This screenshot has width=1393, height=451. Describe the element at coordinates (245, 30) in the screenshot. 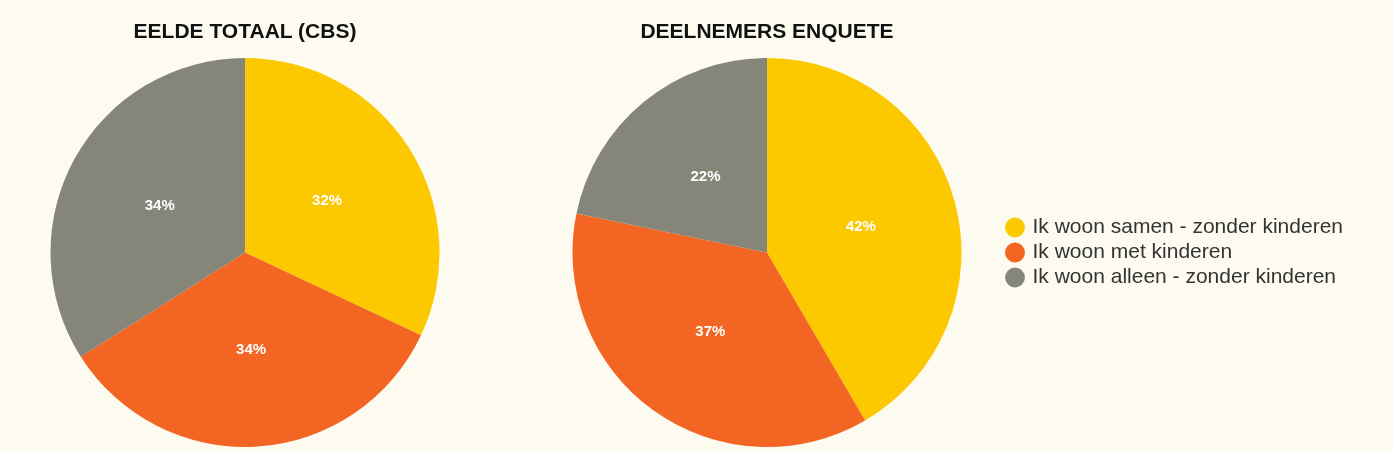

I see `chart-title: EELDE TOTAAL (CBS)` at that location.